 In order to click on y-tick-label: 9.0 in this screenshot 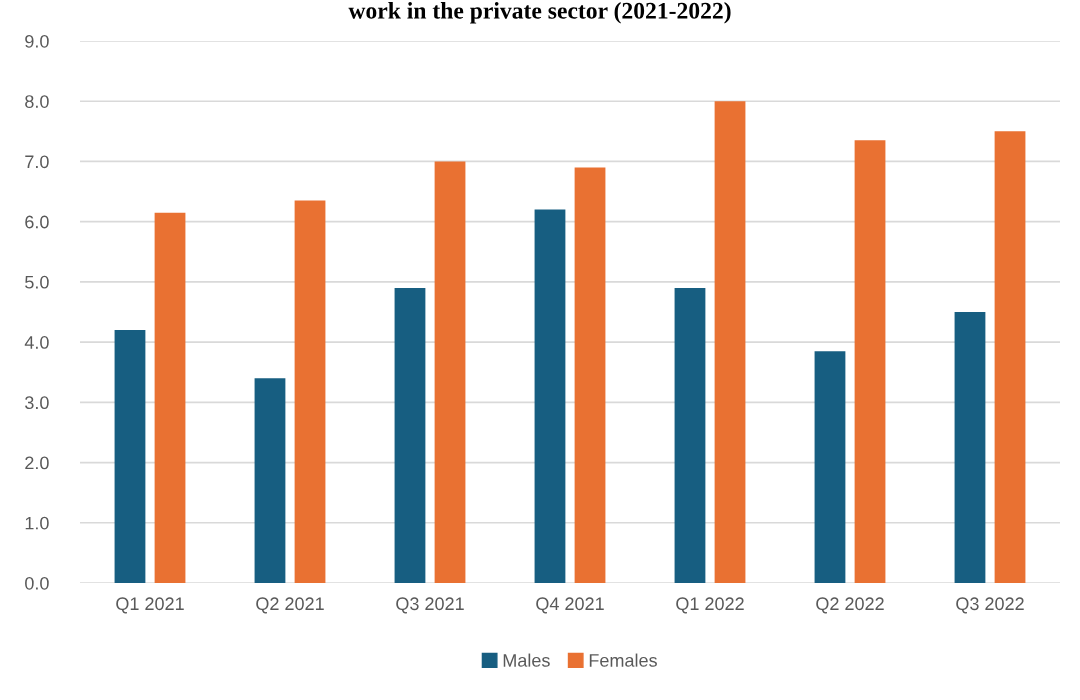, I will do `click(37, 41)`.